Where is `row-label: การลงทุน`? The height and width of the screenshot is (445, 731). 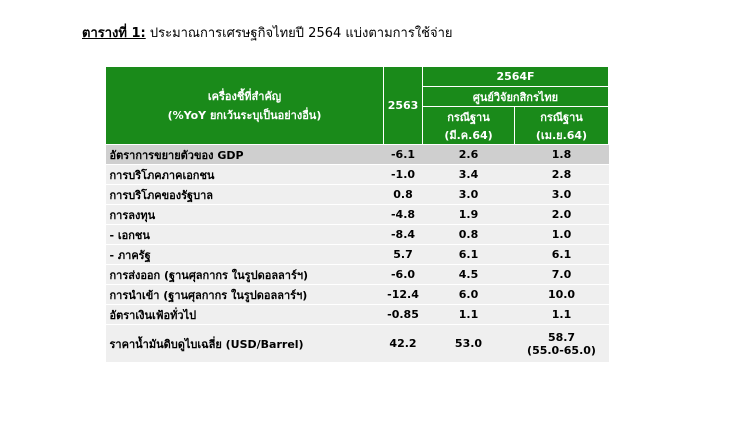 row-label: การลงทุน is located at coordinates (244, 214).